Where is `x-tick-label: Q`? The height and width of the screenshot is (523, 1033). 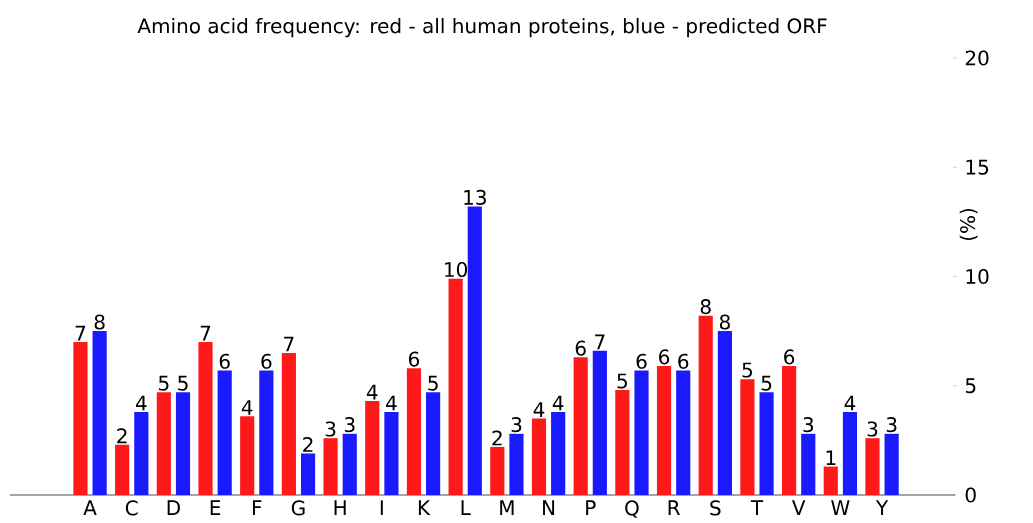
x-tick-label: Q is located at coordinates (632, 509).